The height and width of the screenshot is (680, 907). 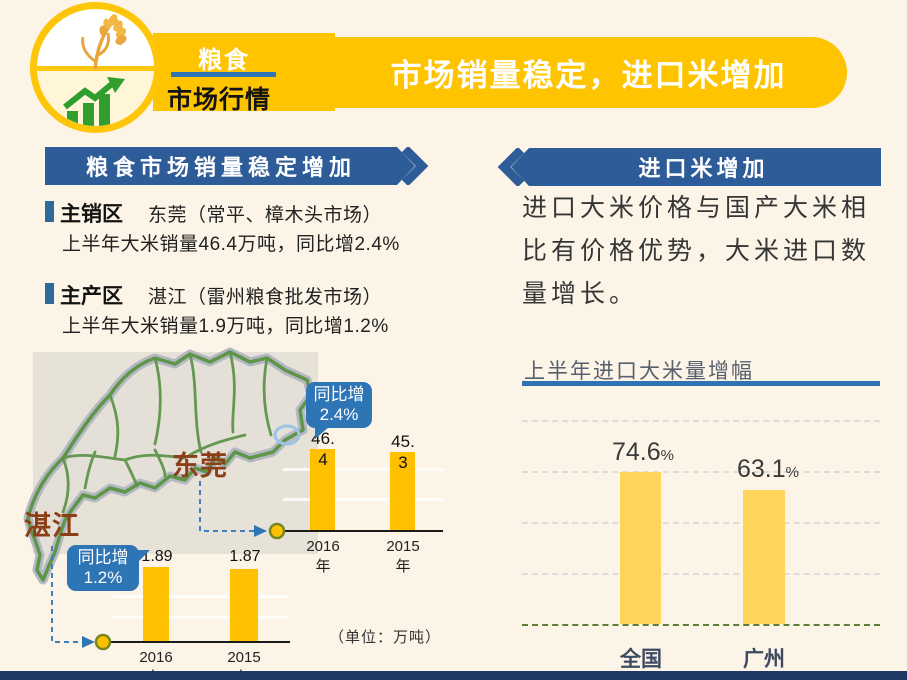 I want to click on guangdong-map, so click(x=169, y=466).